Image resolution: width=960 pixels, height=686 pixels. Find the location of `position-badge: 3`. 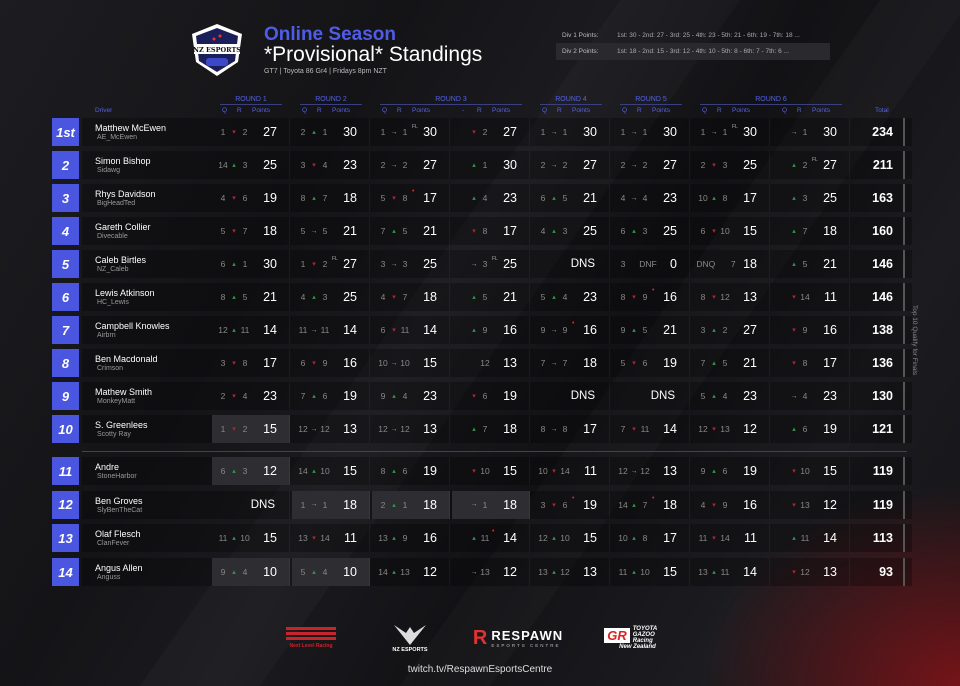

position-badge: 3 is located at coordinates (65, 198).